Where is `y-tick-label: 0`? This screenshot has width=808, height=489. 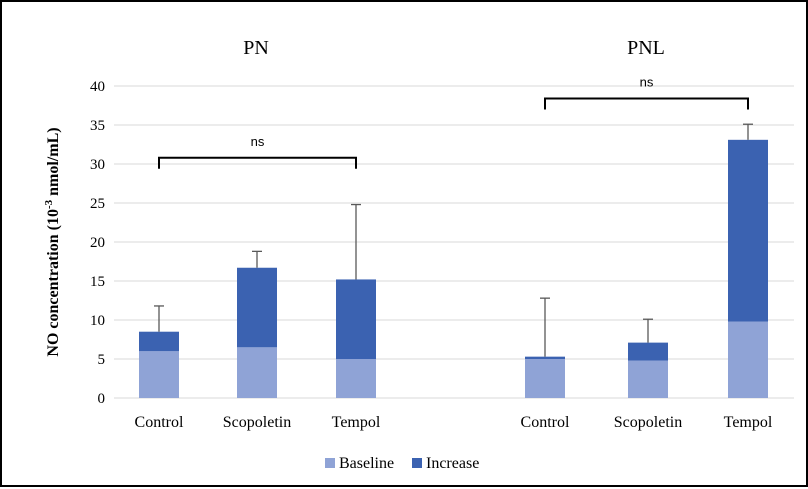 y-tick-label: 0 is located at coordinates (102, 399).